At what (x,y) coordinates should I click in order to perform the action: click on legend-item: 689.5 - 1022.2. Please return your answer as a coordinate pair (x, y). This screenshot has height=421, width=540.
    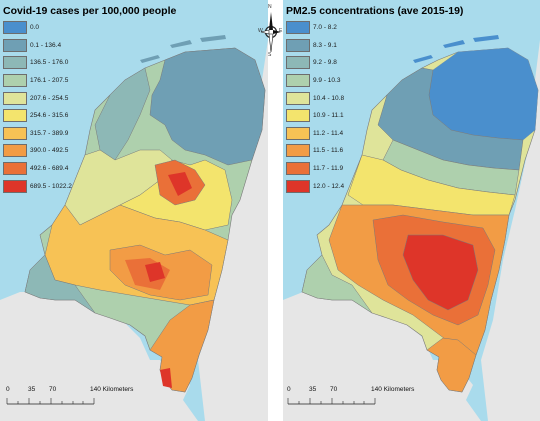
    Looking at the image, I should click on (37, 186).